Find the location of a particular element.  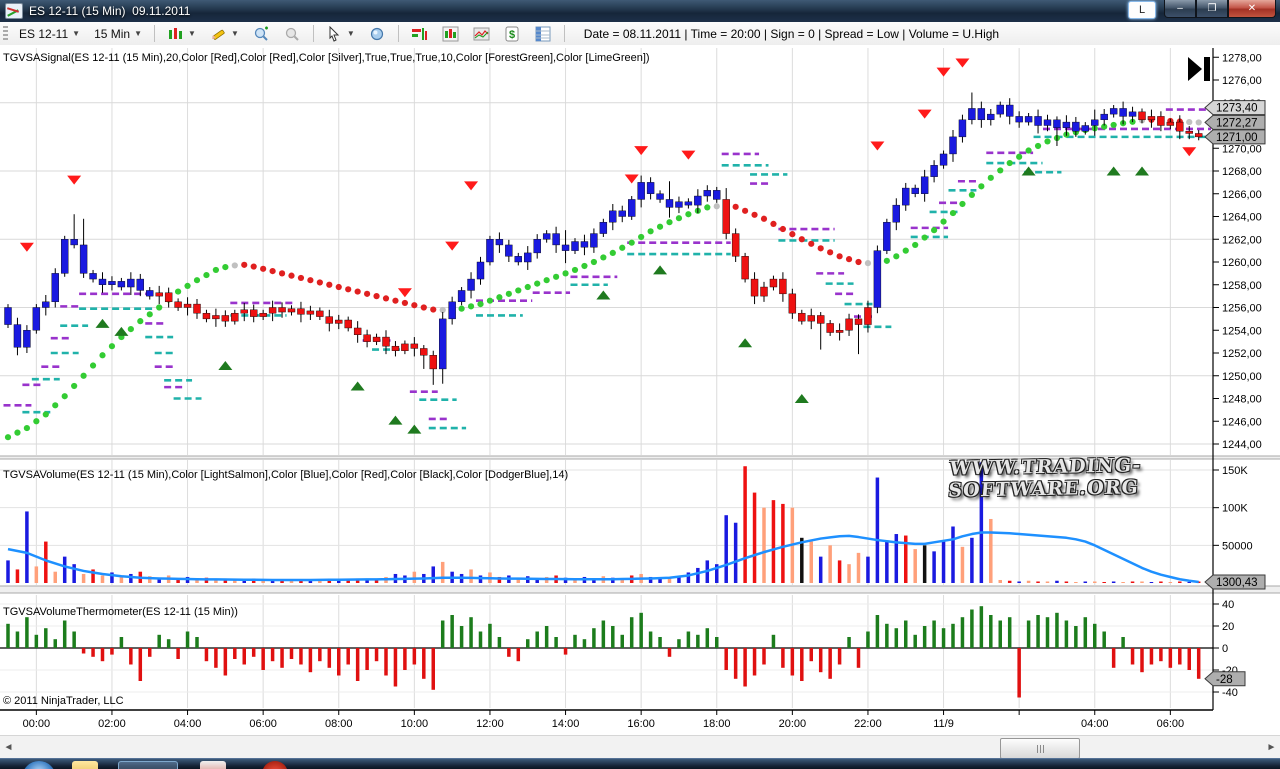

interval-label: 15 Min is located at coordinates (112, 33).